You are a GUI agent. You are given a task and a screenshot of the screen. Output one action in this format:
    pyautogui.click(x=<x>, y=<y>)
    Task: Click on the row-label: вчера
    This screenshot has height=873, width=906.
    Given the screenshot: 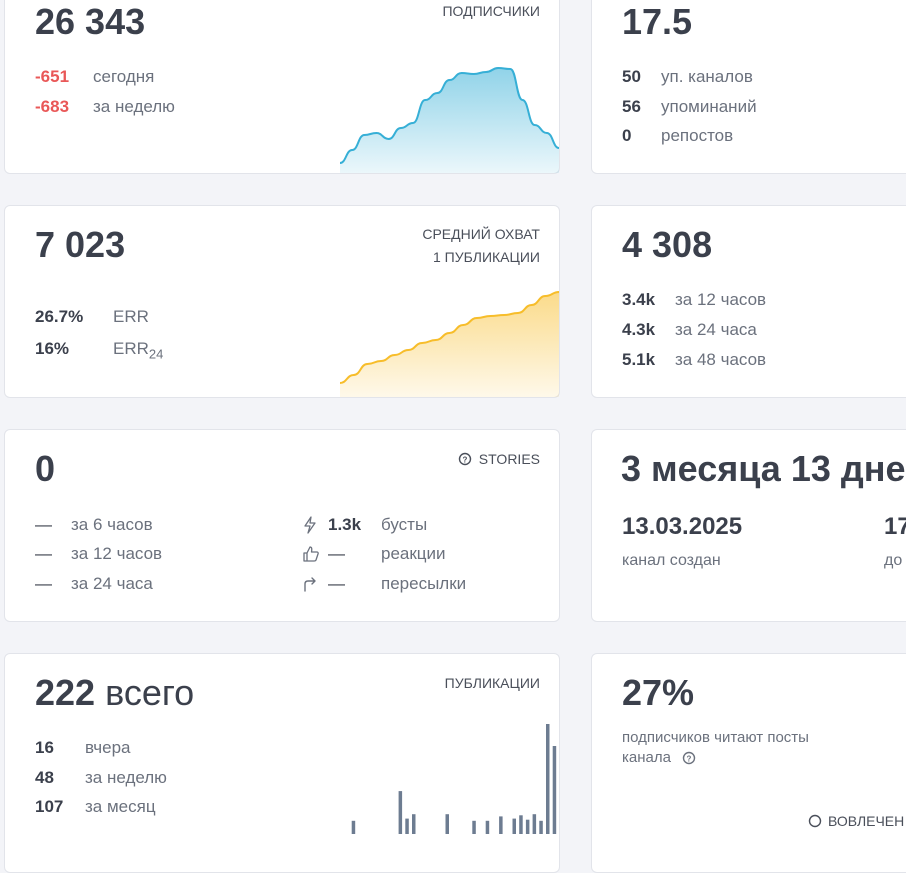 What is the action you would take?
    pyautogui.click(x=108, y=747)
    